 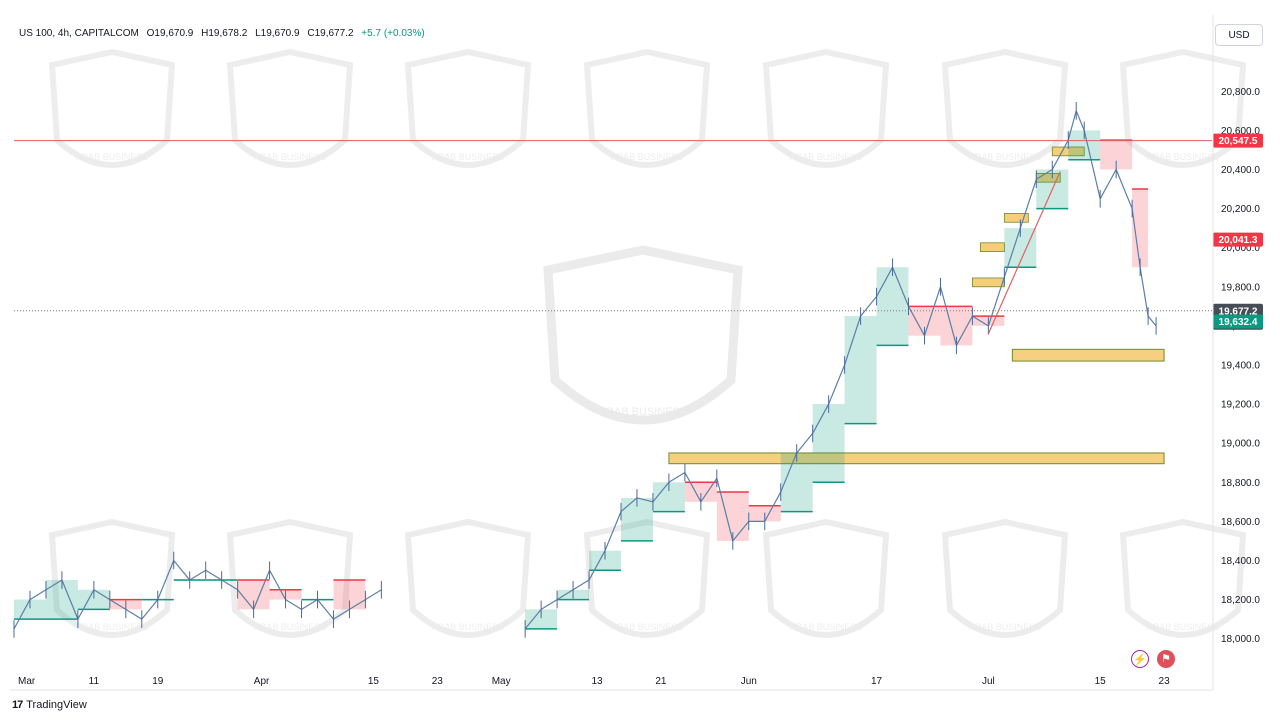 I want to click on lightning-icon: ⚡, so click(x=1140, y=659).